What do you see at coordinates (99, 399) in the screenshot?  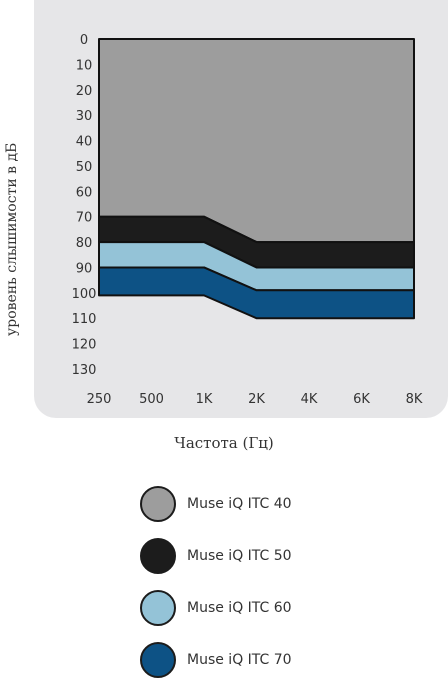 I see `x-tick-label: 250` at bounding box center [99, 399].